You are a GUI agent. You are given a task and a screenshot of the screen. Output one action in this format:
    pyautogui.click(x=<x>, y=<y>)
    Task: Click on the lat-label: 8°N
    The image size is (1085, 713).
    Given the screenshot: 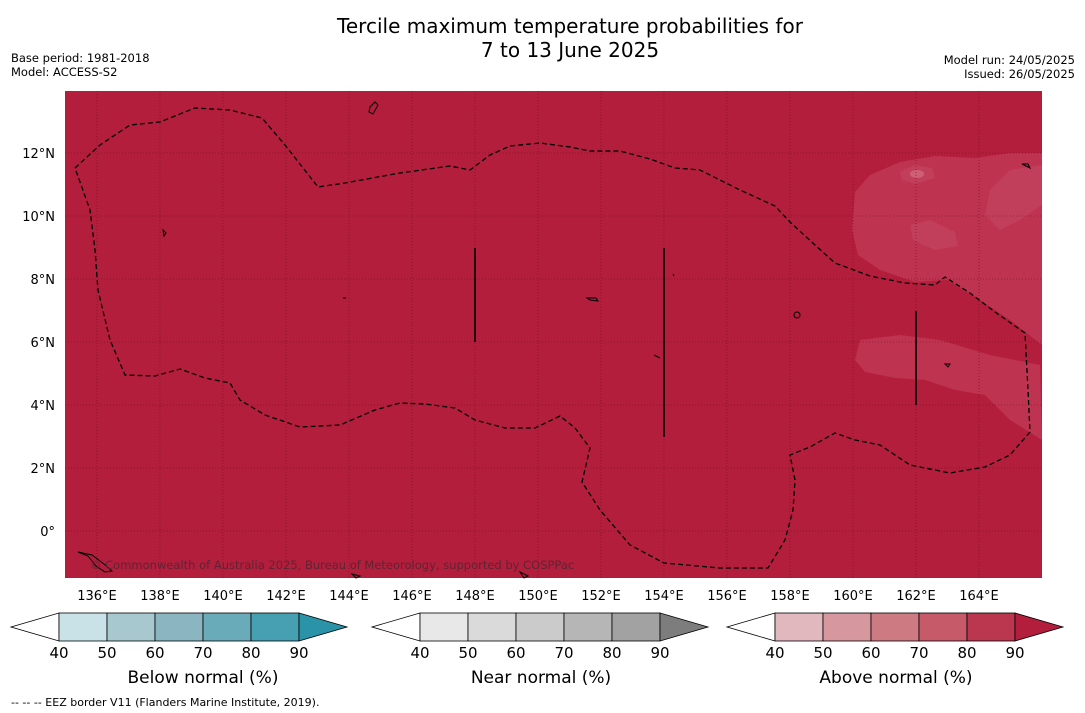 What is the action you would take?
    pyautogui.click(x=43, y=280)
    